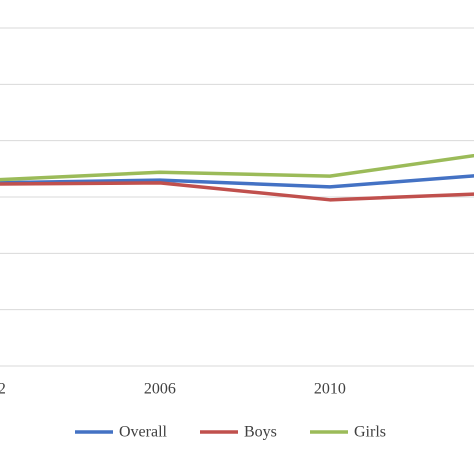 This screenshot has width=474, height=474. I want to click on legend-label: Boys, so click(260, 432).